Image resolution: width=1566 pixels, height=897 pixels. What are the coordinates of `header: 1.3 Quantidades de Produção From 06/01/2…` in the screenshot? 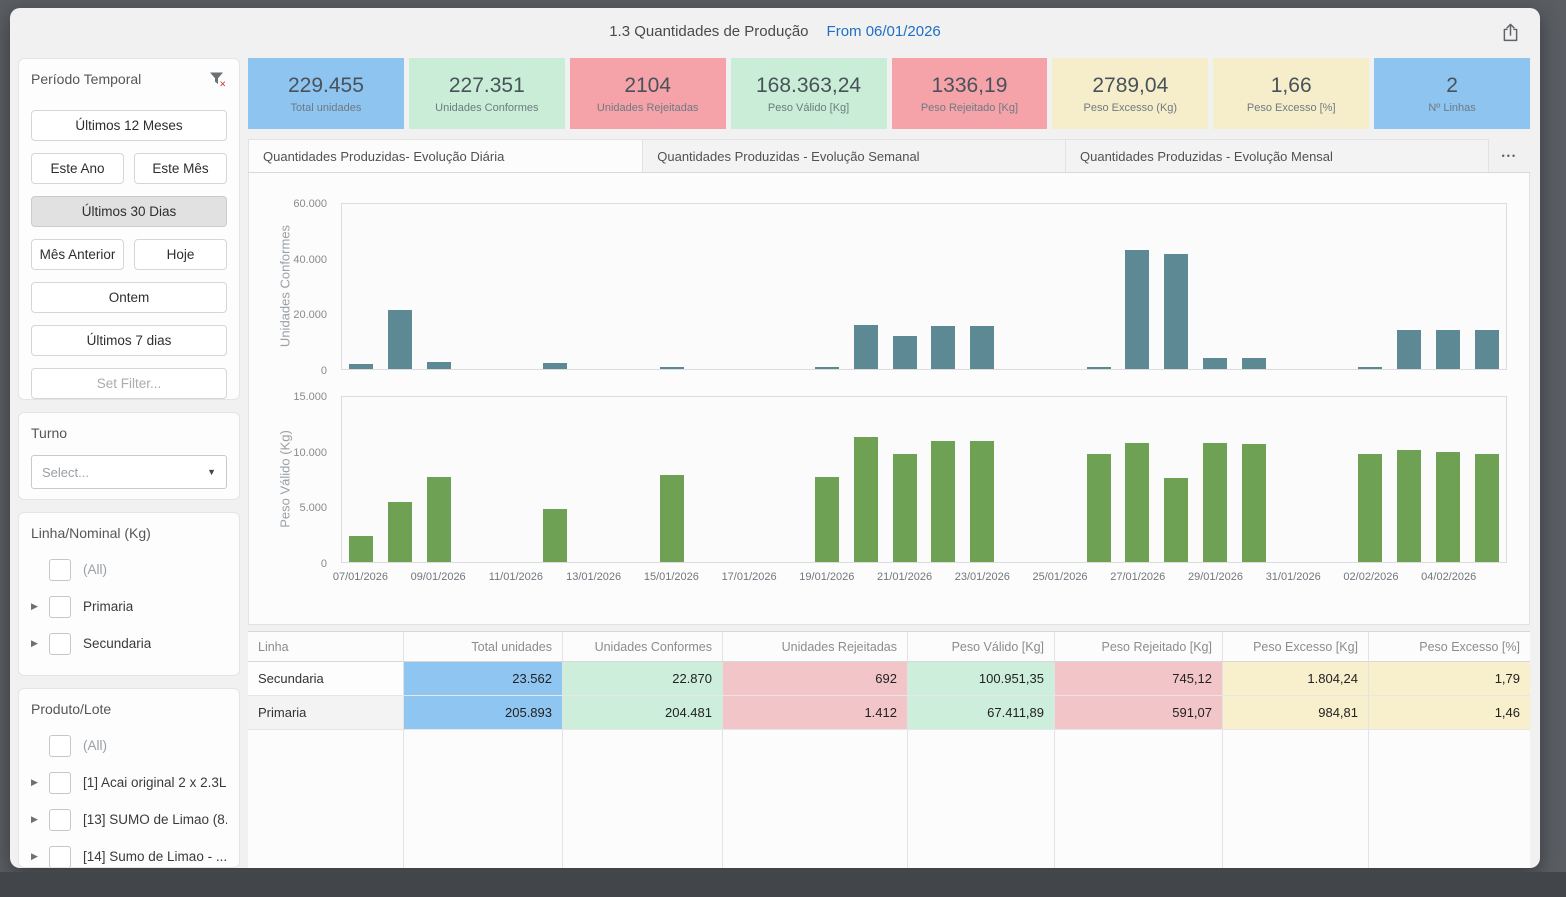 It's located at (775, 31).